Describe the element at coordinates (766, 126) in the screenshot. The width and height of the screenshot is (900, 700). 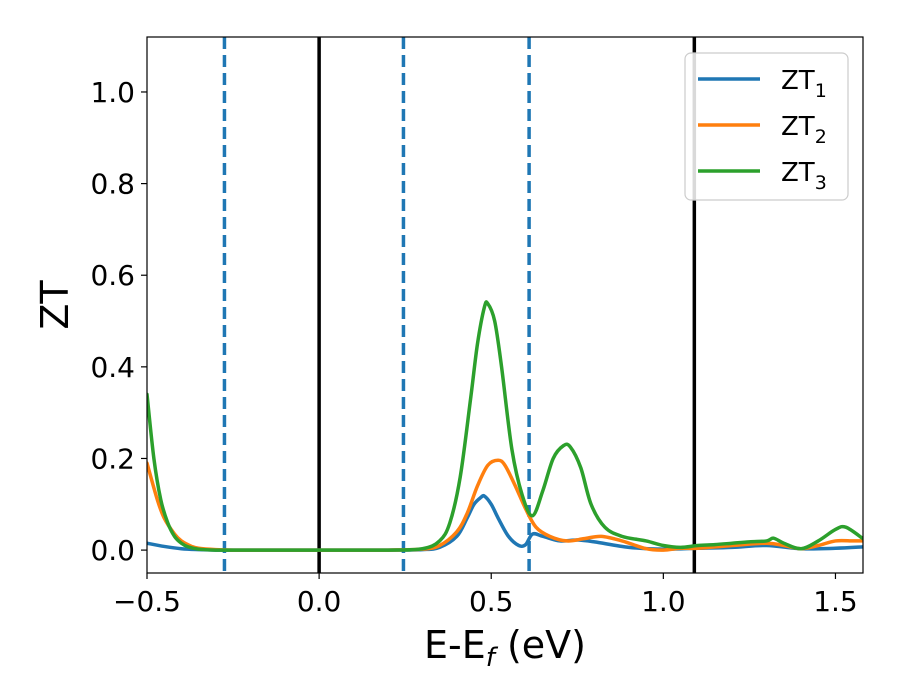
I see `legend-box` at that location.